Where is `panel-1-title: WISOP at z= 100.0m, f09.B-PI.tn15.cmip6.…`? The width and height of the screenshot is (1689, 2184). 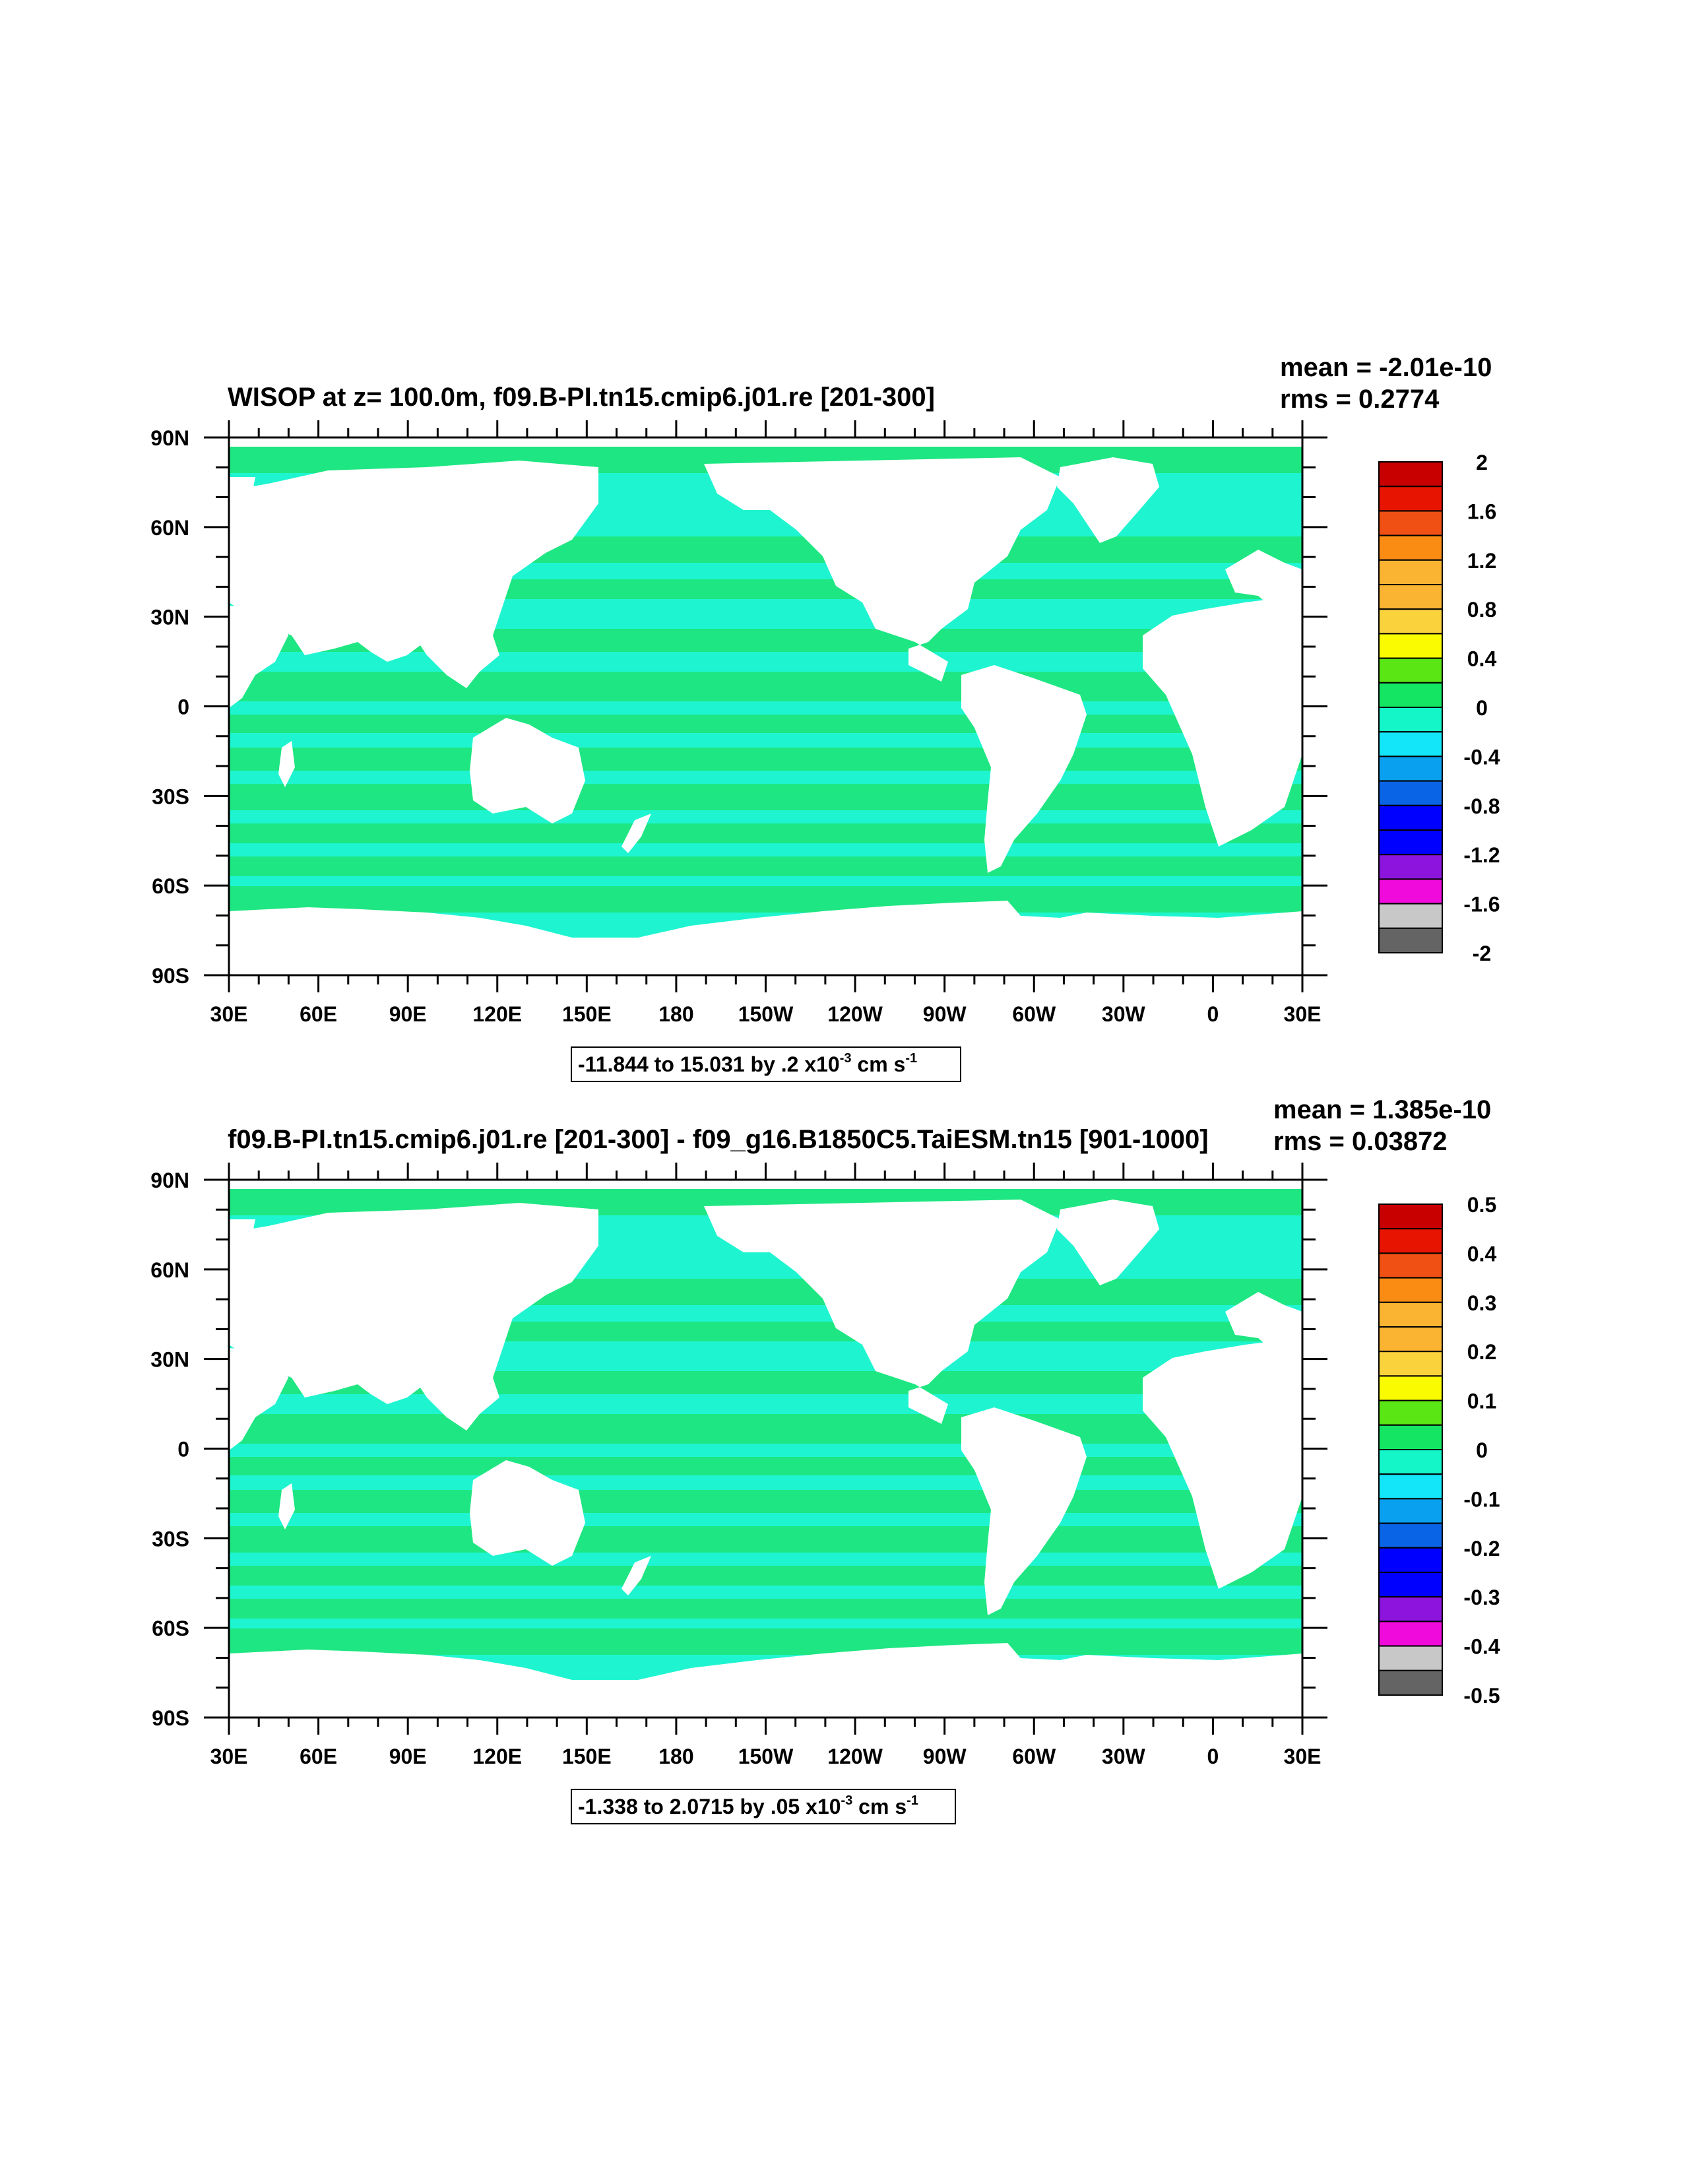 panel-1-title: WISOP at z= 100.0m, f09.B-PI.tn15.cmip6.… is located at coordinates (581, 397).